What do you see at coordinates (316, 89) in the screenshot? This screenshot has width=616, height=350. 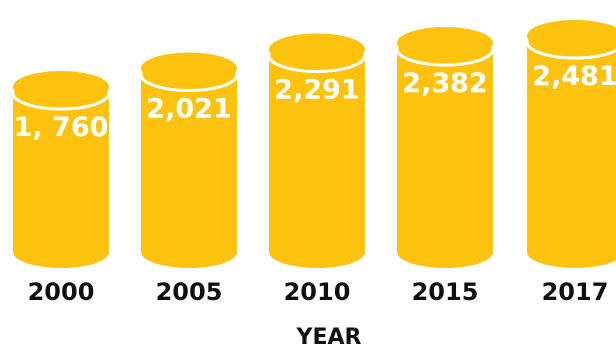 I see `value-label: 2,291` at bounding box center [316, 89].